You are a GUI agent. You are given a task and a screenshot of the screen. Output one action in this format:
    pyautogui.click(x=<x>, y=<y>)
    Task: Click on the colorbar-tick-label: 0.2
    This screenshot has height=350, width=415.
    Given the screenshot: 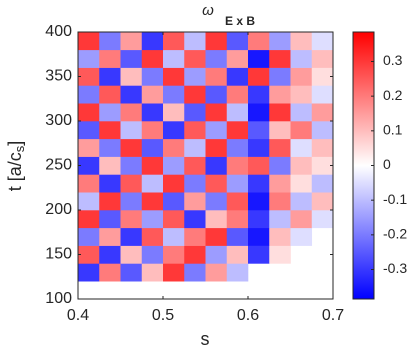 What is the action you would take?
    pyautogui.click(x=393, y=95)
    